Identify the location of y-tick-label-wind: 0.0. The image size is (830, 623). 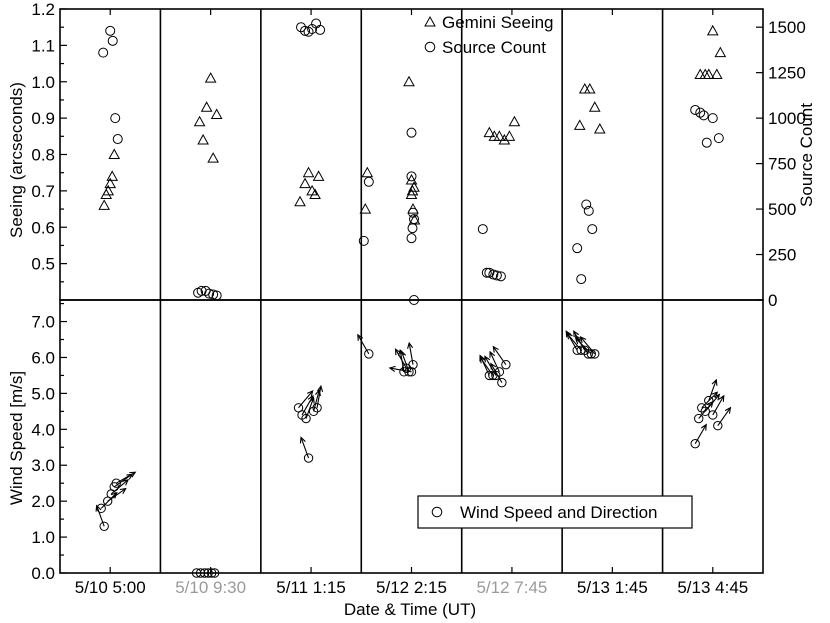
(43, 573).